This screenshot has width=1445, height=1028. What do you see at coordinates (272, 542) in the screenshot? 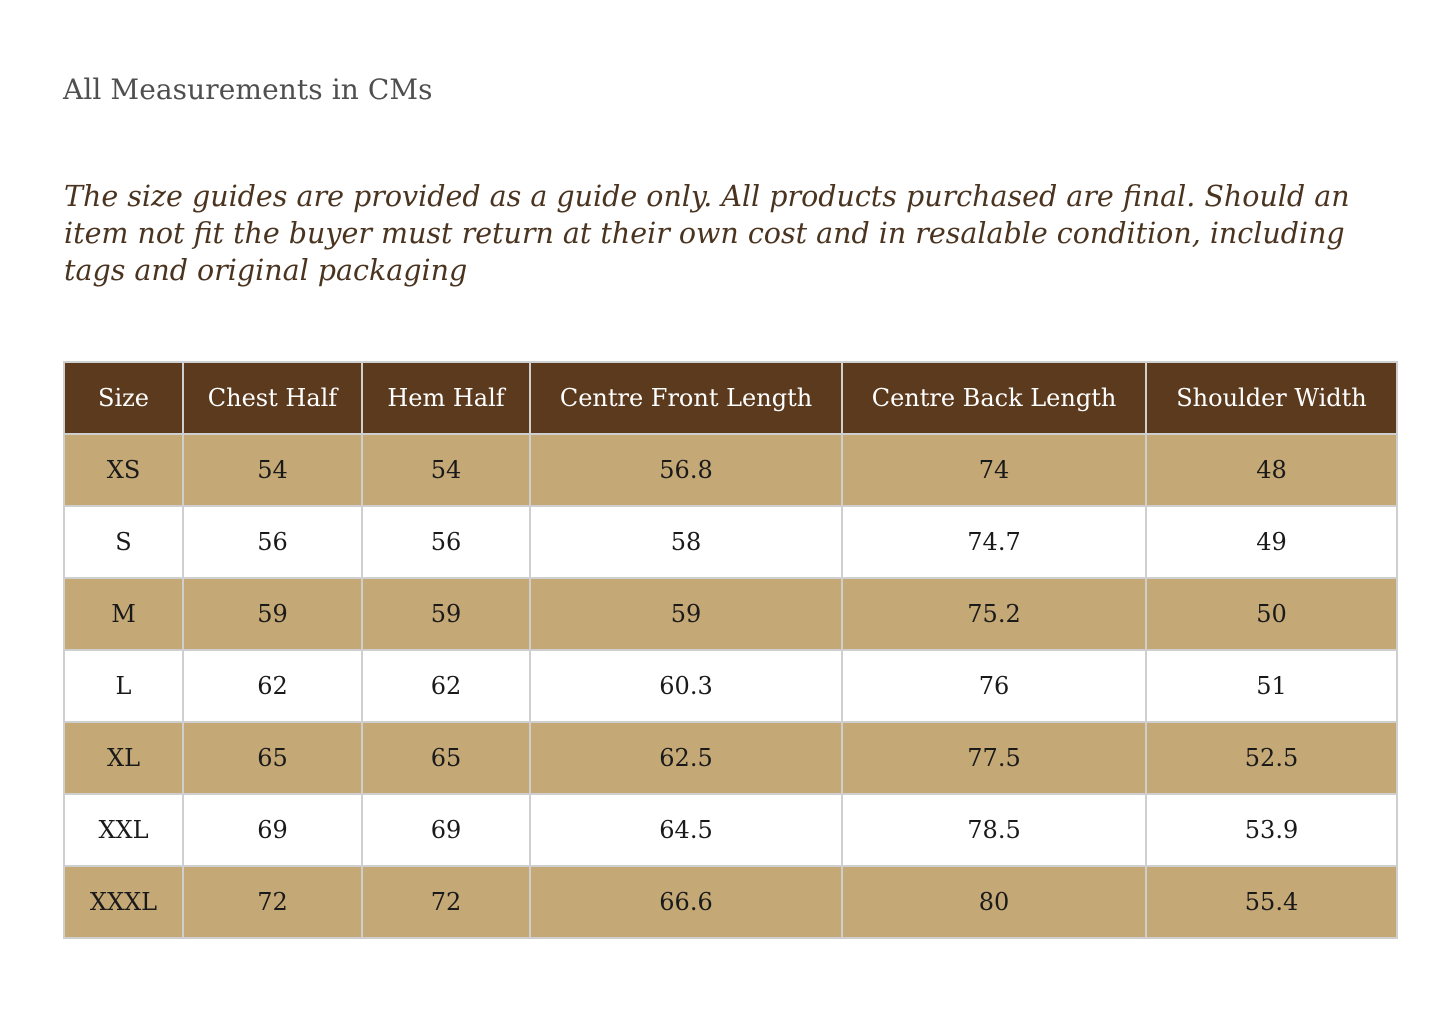
I see `chest-half-cell: 56` at bounding box center [272, 542].